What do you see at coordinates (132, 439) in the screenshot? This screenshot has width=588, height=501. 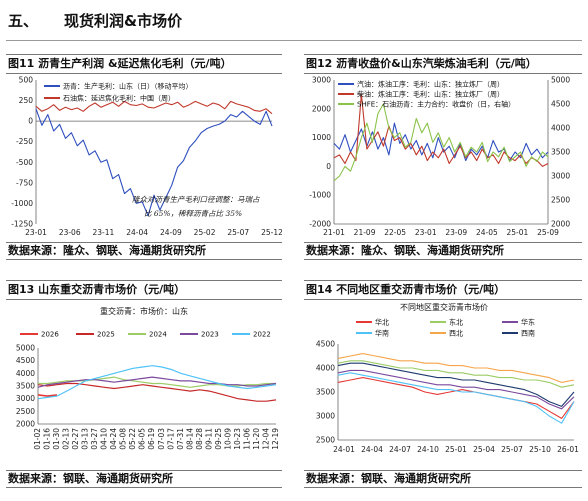 I see `x-tick-label: 05-22` at bounding box center [132, 439].